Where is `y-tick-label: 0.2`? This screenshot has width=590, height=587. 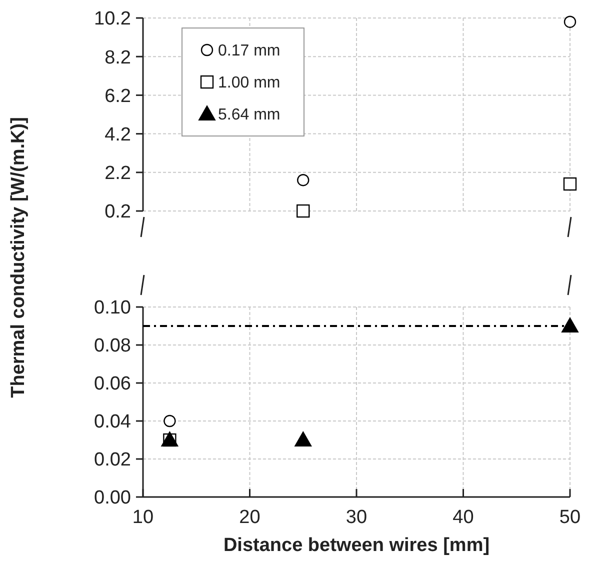 y-tick-label: 0.2 is located at coordinates (117, 212).